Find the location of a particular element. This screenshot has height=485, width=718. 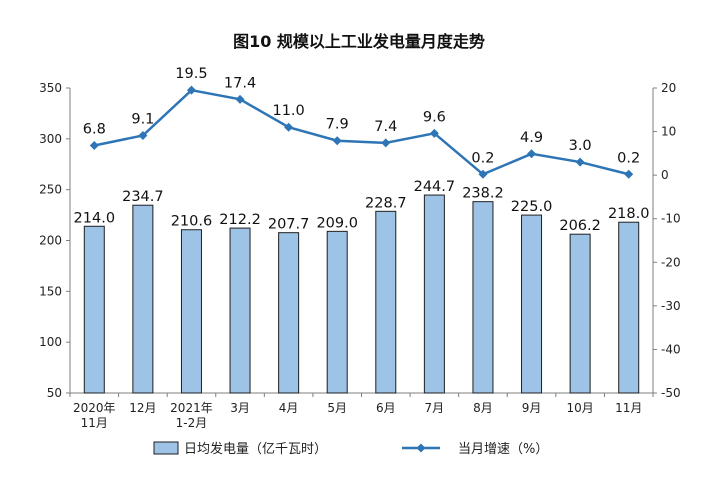

right-tick-label: -20 is located at coordinates (671, 262).